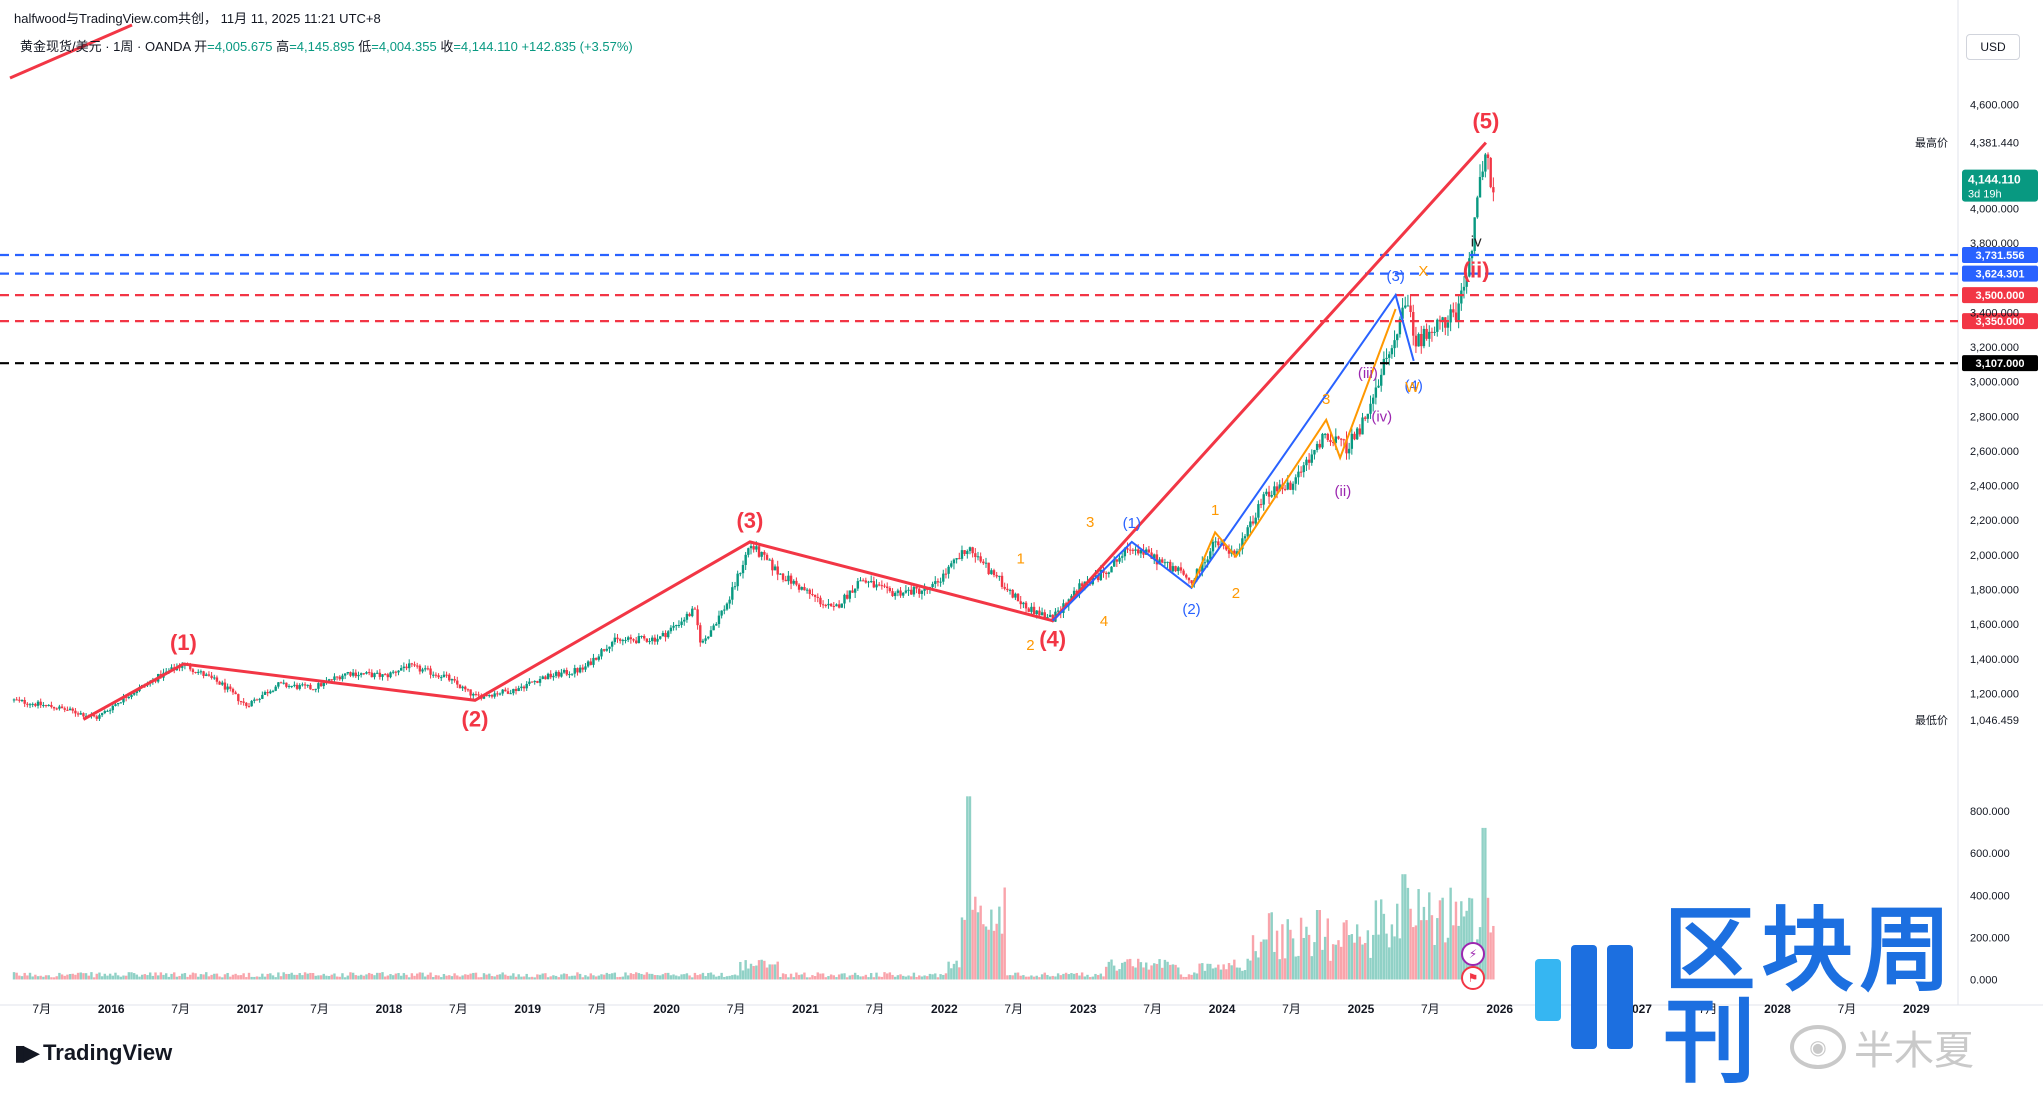  Describe the element at coordinates (322, 46) in the screenshot. I see `high-value: =4,145.895` at that location.